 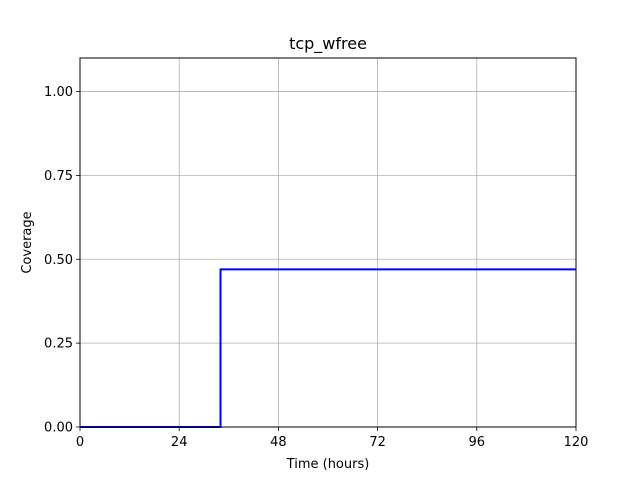 I want to click on x-tick-label: 120, so click(x=576, y=442).